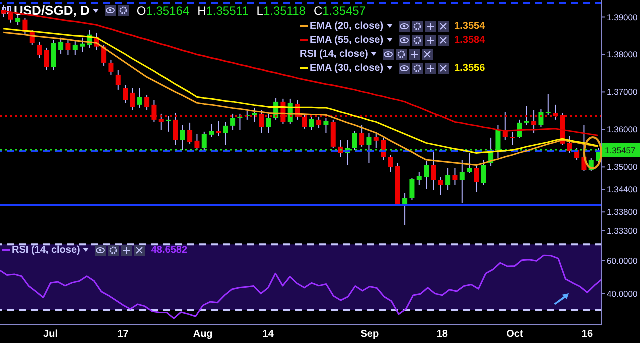 The width and height of the screenshot is (640, 343). Describe the element at coordinates (347, 68) in the screenshot. I see `legend-label: EMA (30, close)` at that location.